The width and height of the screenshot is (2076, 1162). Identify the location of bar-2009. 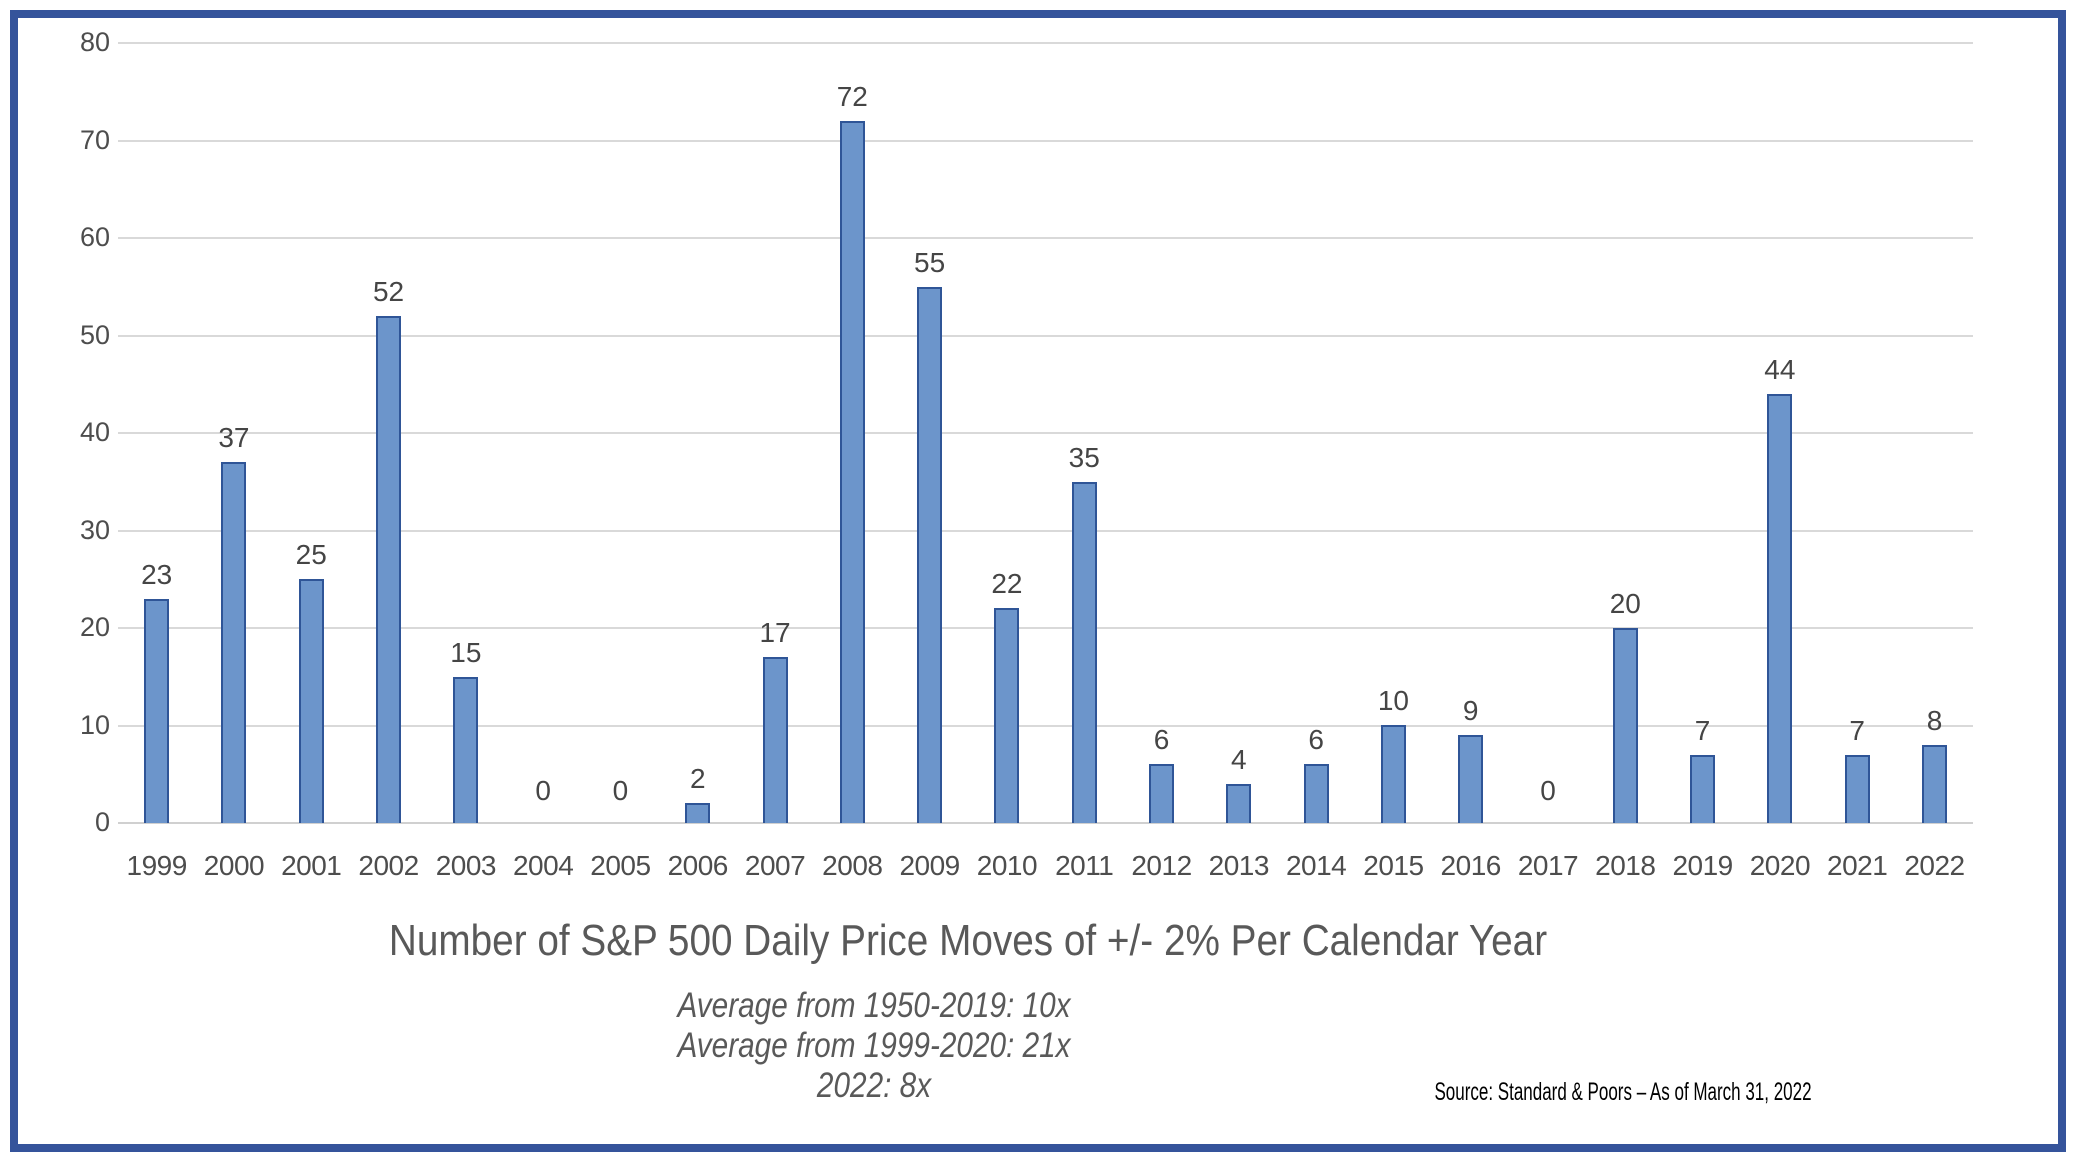
(930, 555).